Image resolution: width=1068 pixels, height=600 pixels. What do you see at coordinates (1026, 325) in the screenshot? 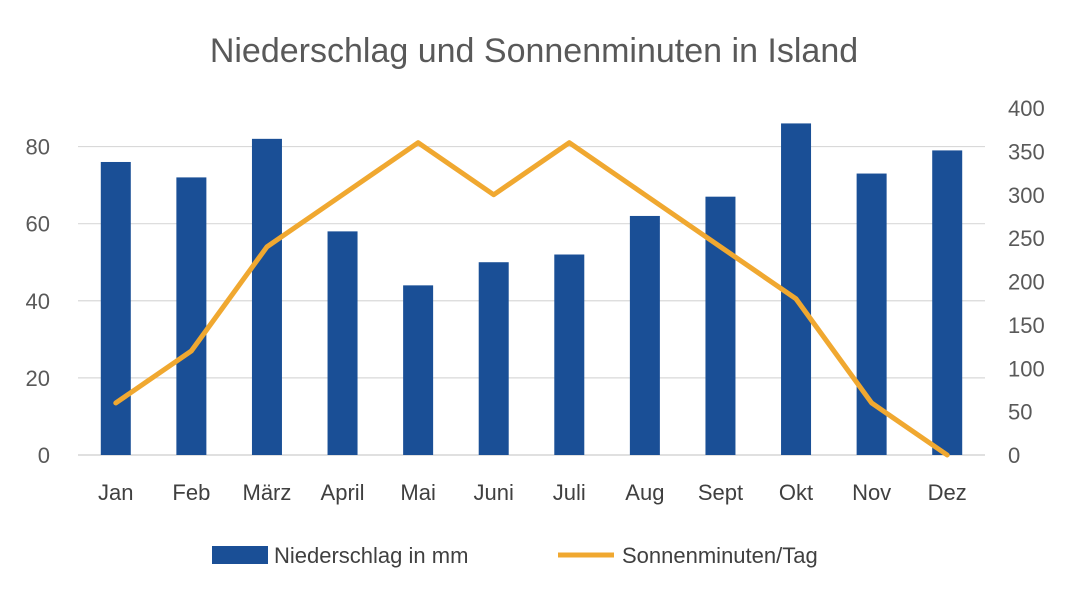
I see `right-tick-label: 150` at bounding box center [1026, 325].